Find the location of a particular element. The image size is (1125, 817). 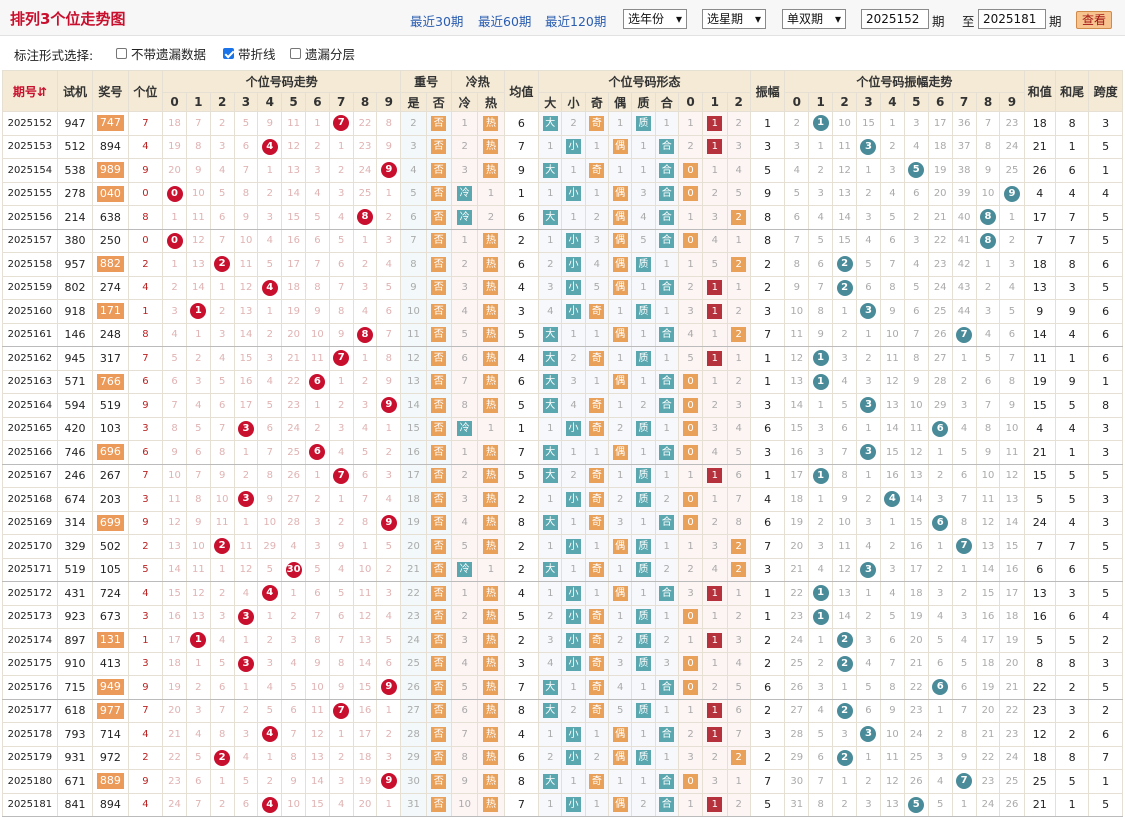

amp-ball: 2 is located at coordinates (845, 287).